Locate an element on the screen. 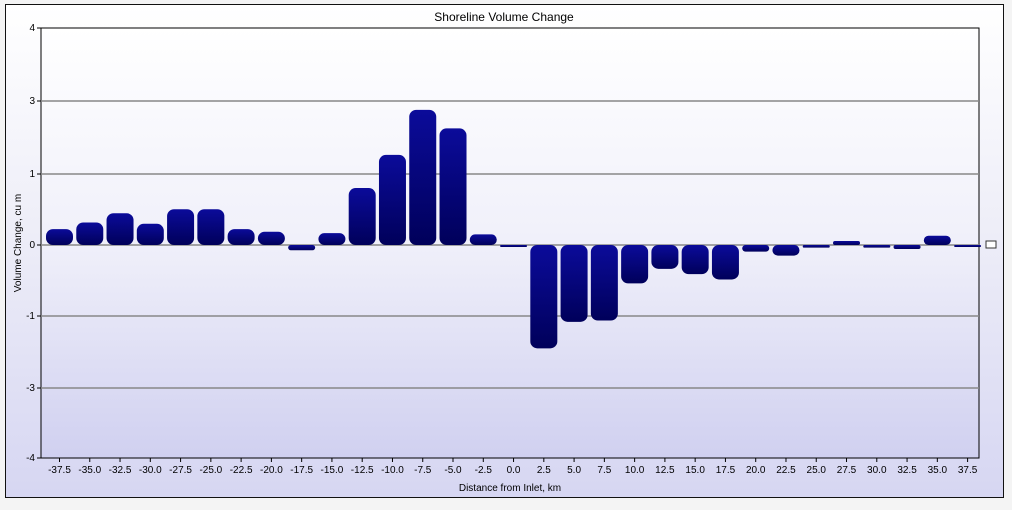  y-tick-label: 0 is located at coordinates (32, 245).